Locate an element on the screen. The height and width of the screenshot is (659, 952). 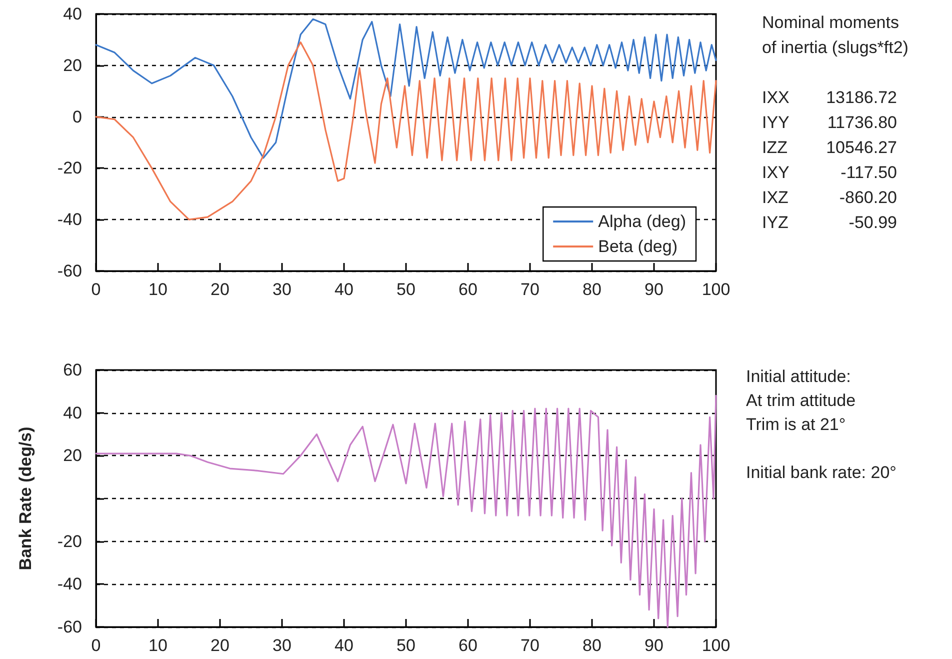
text: IXZ -860.20 is located at coordinates (830, 197).